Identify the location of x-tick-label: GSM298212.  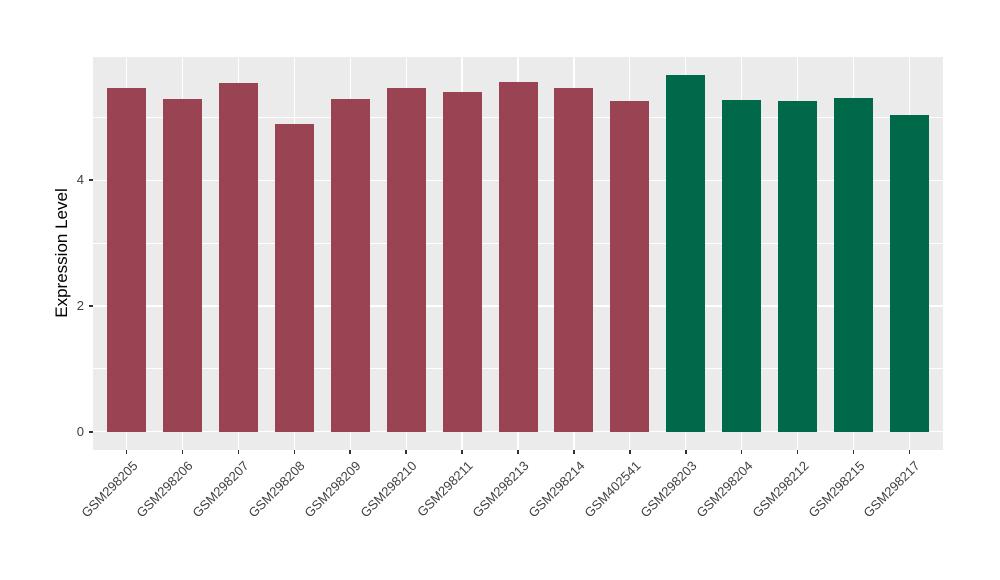
(780, 489).